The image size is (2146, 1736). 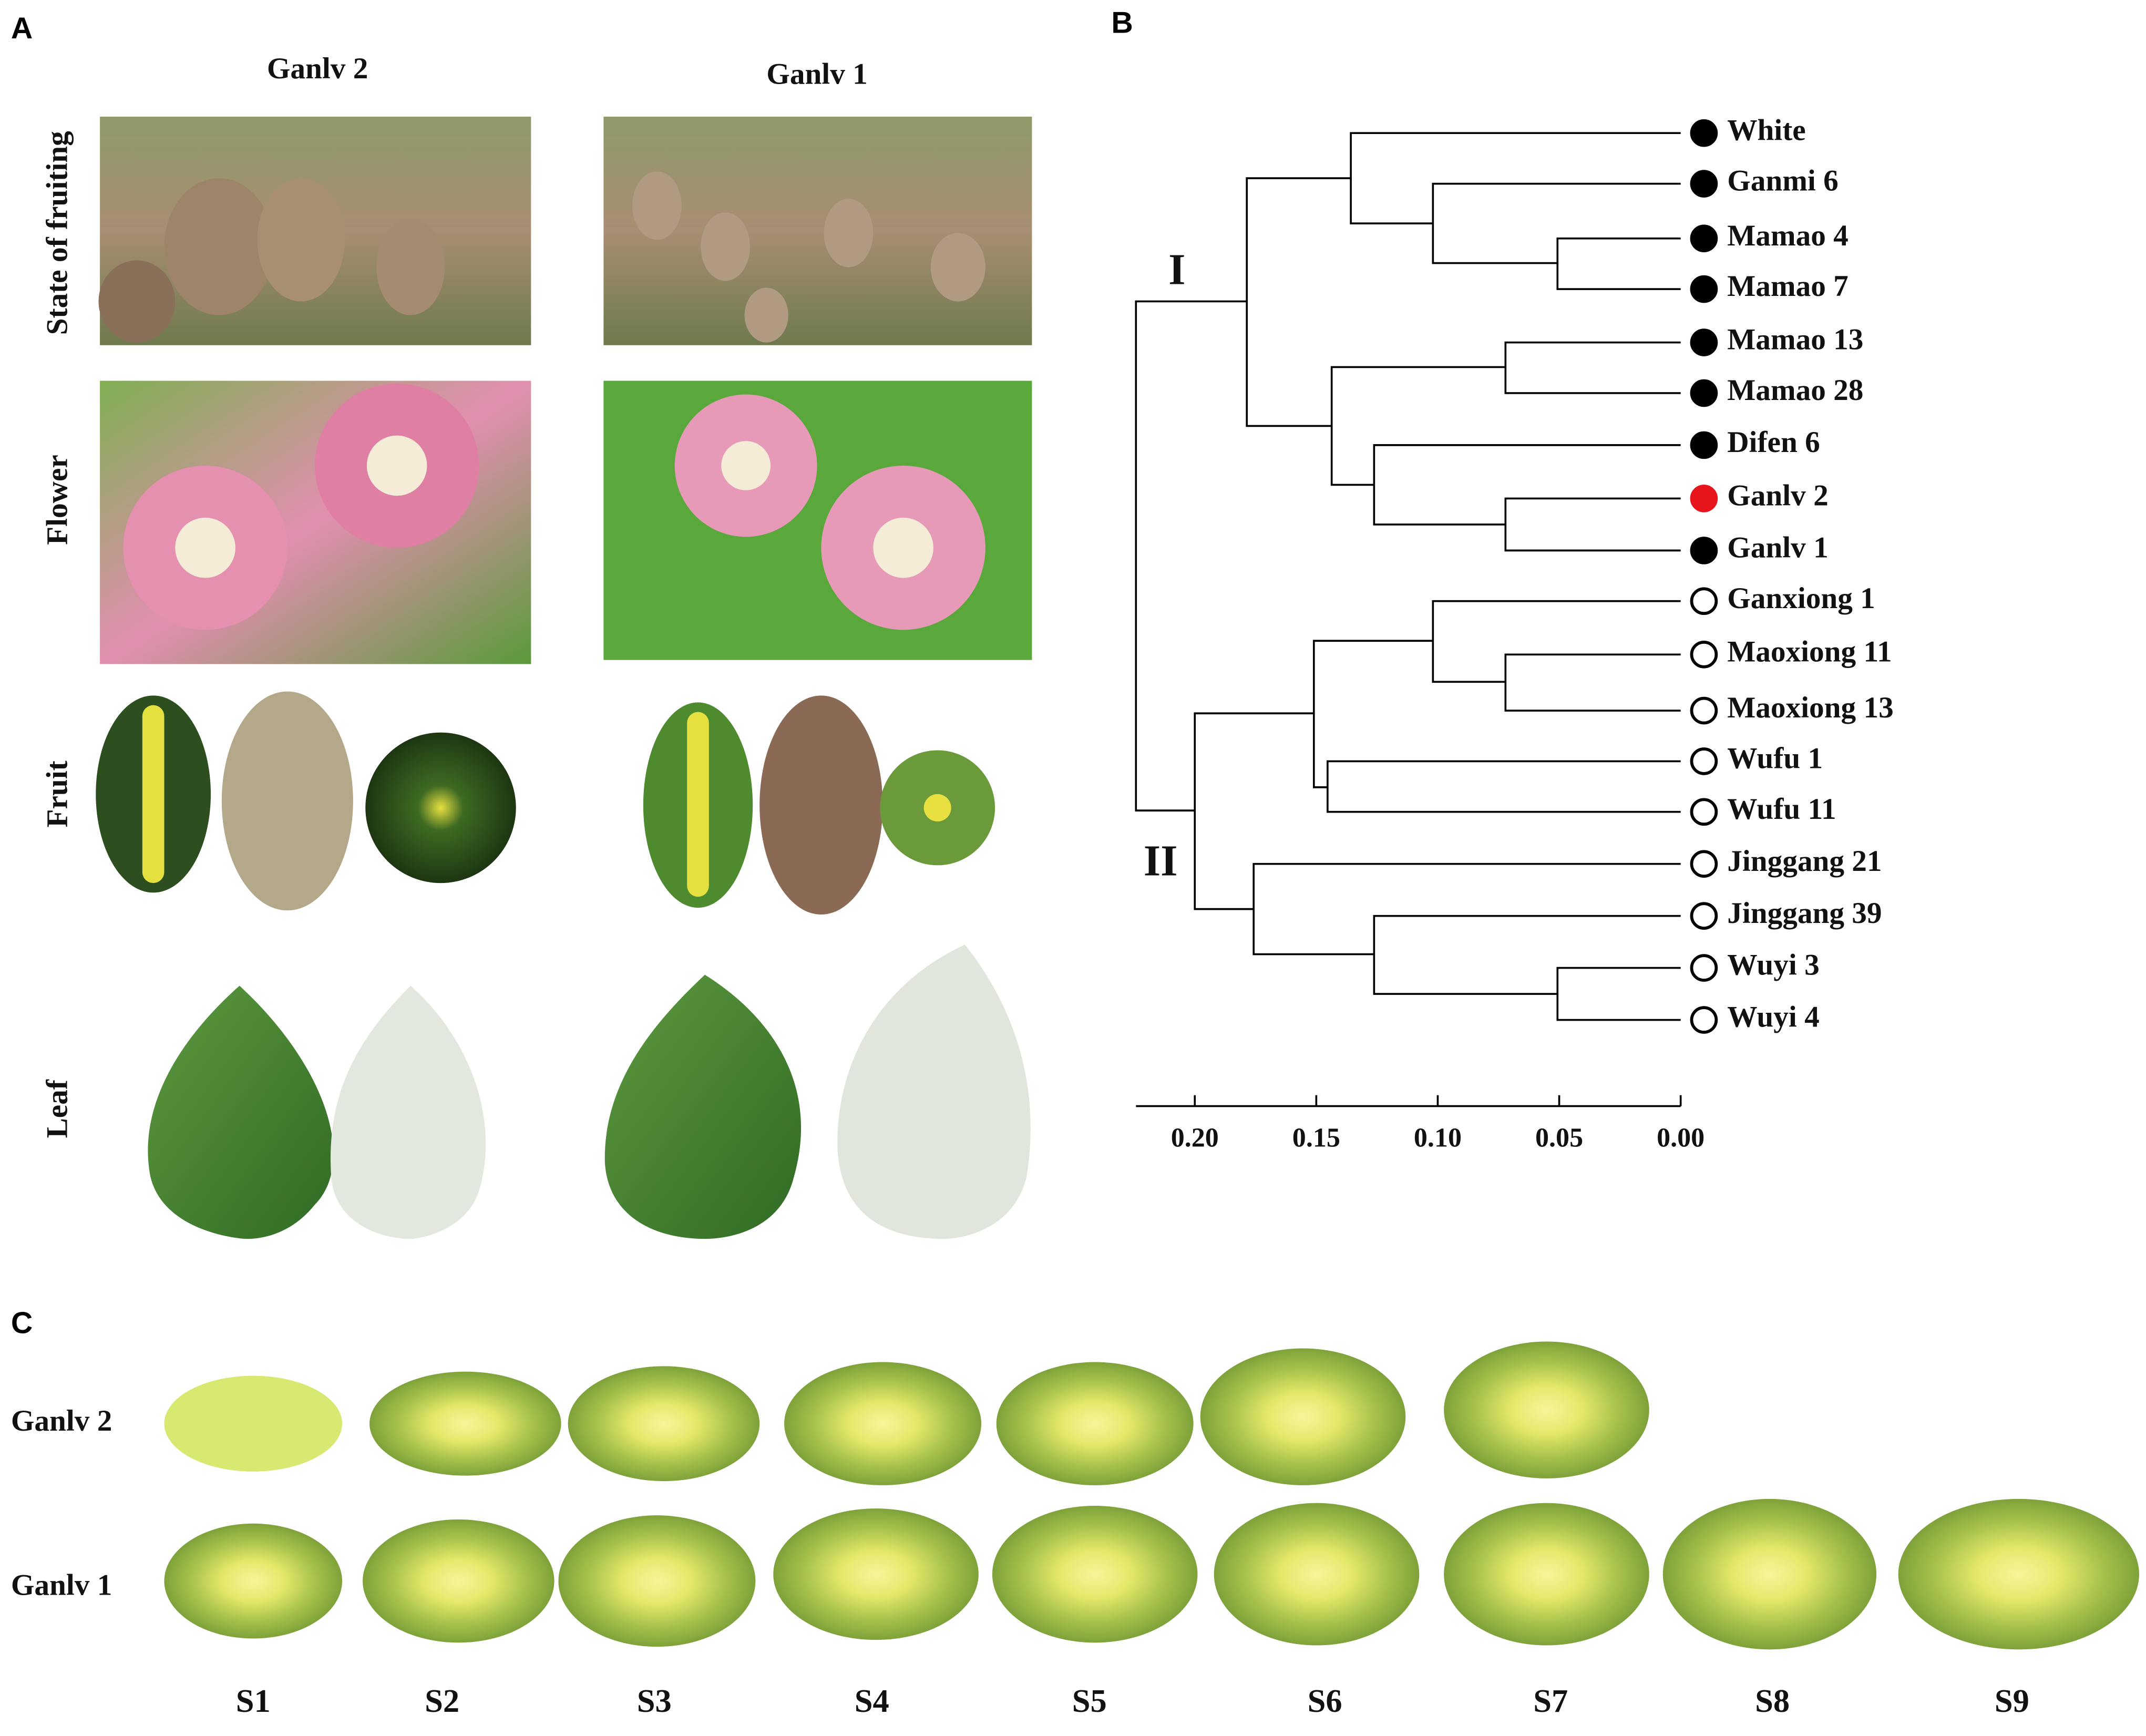 What do you see at coordinates (1795, 390) in the screenshot?
I see `leaf-label: Mamao 28` at bounding box center [1795, 390].